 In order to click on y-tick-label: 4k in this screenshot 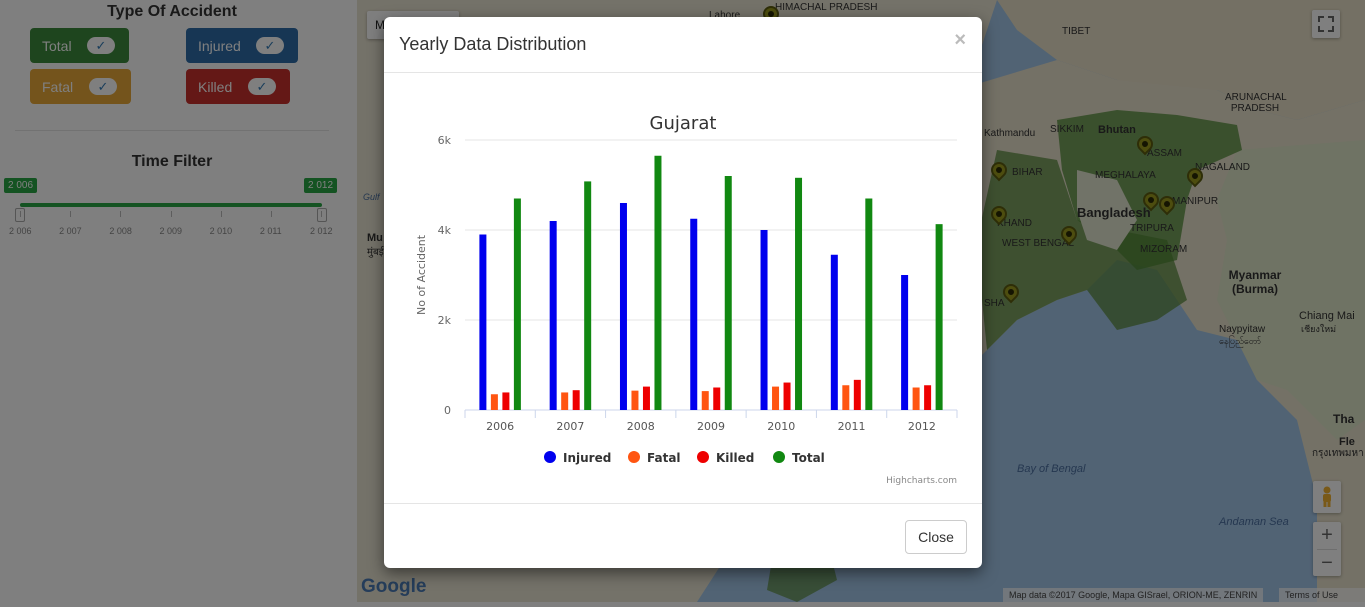, I will do `click(445, 230)`.